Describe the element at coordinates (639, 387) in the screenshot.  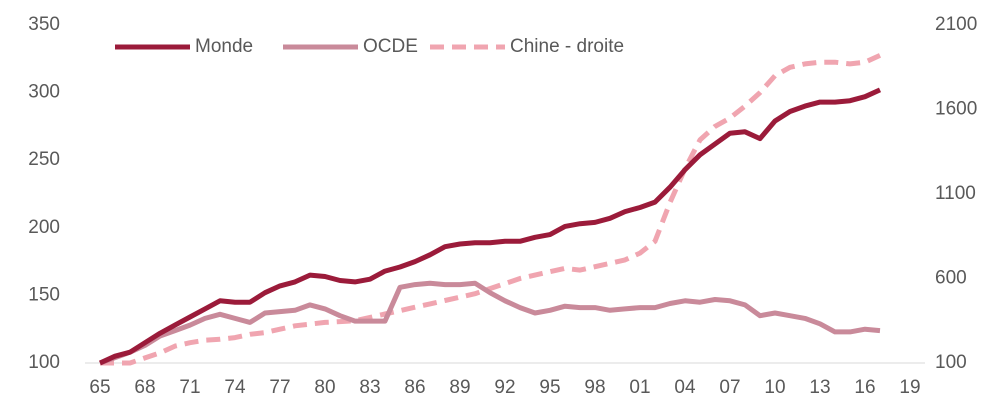
I see `x-tick-label: 01` at that location.